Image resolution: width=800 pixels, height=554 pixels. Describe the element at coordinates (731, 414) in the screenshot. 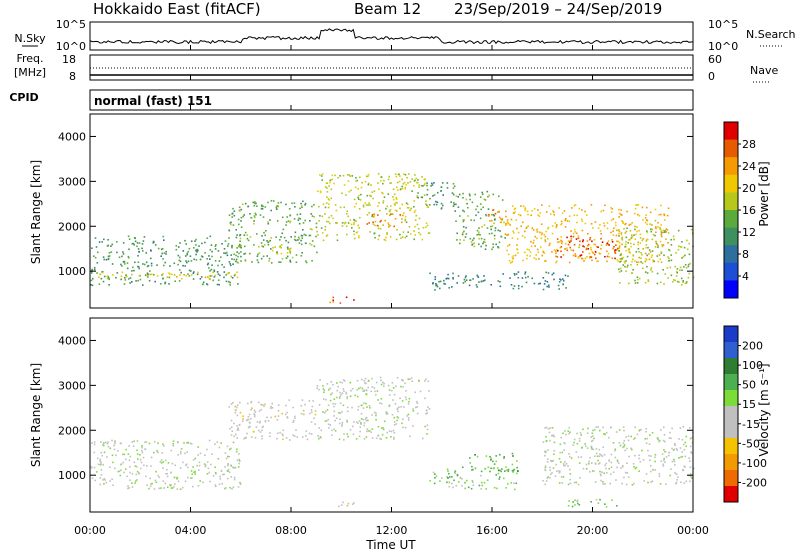

I see `colorbar-frame` at that location.